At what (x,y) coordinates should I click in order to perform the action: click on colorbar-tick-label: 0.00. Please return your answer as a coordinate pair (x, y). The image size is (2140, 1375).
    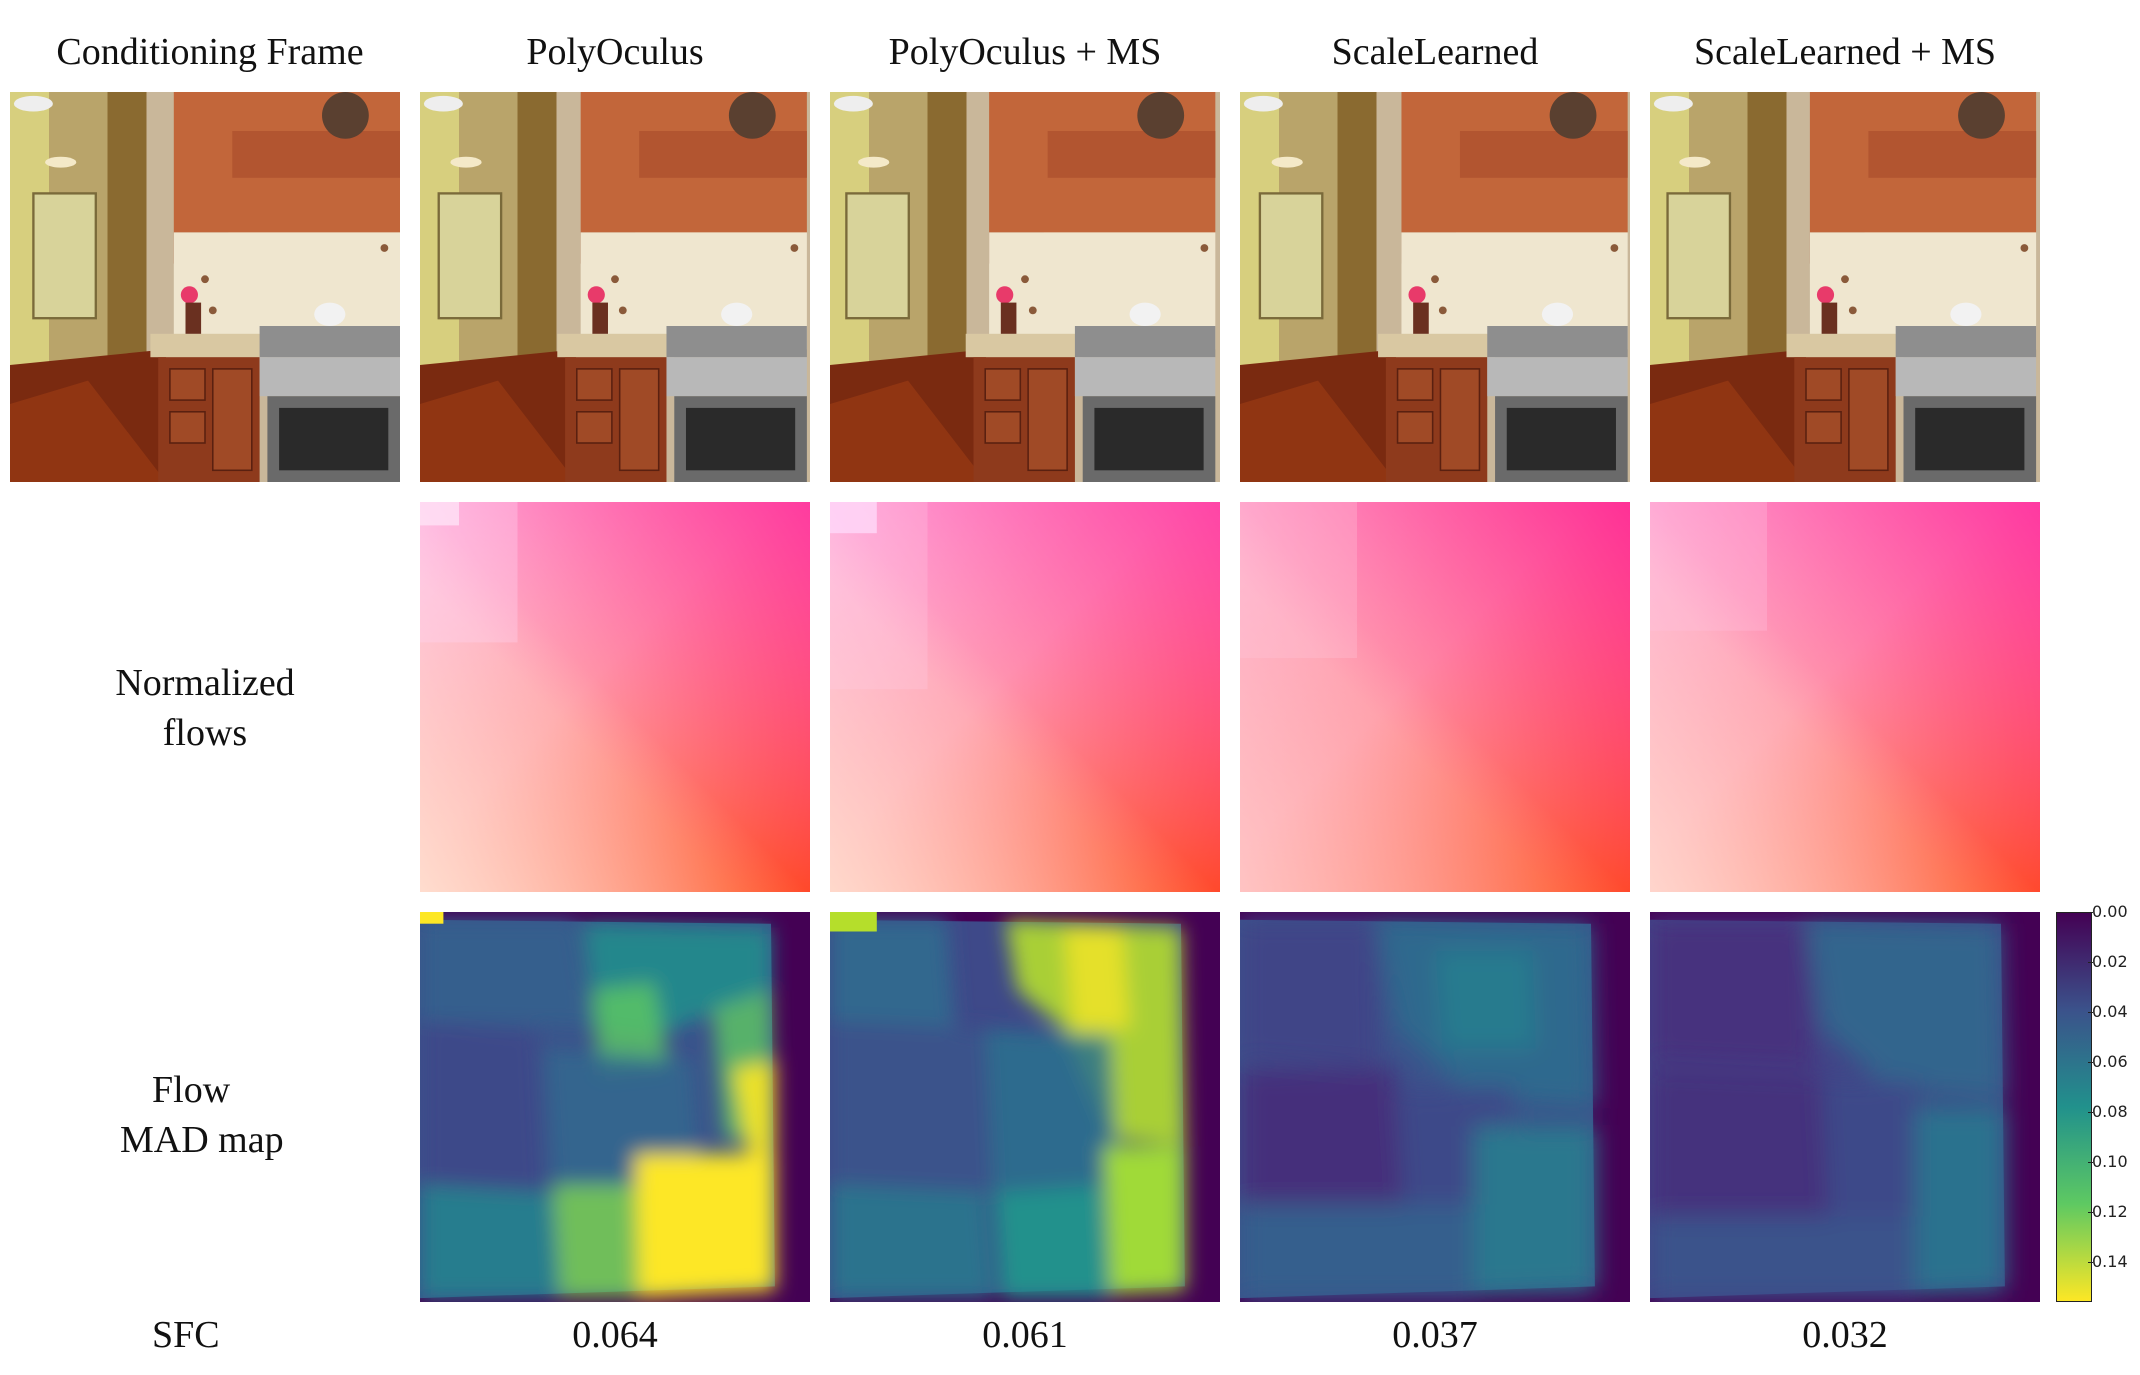
    Looking at the image, I should click on (2108, 911).